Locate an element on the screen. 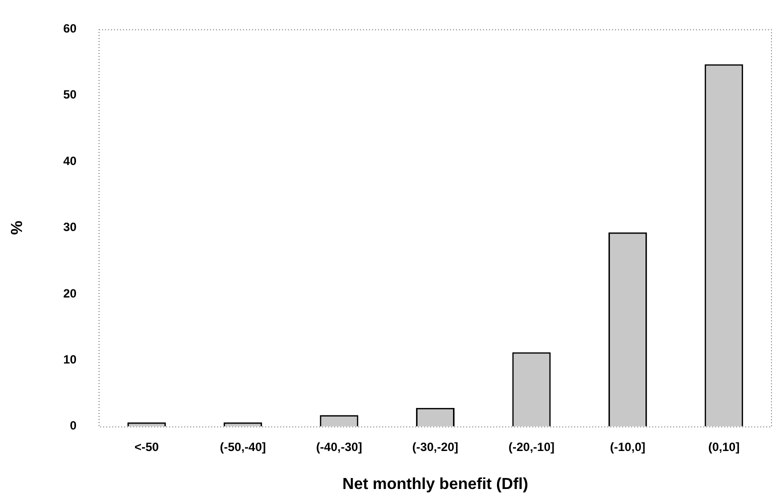  y-tick-label: 30 is located at coordinates (70, 227).